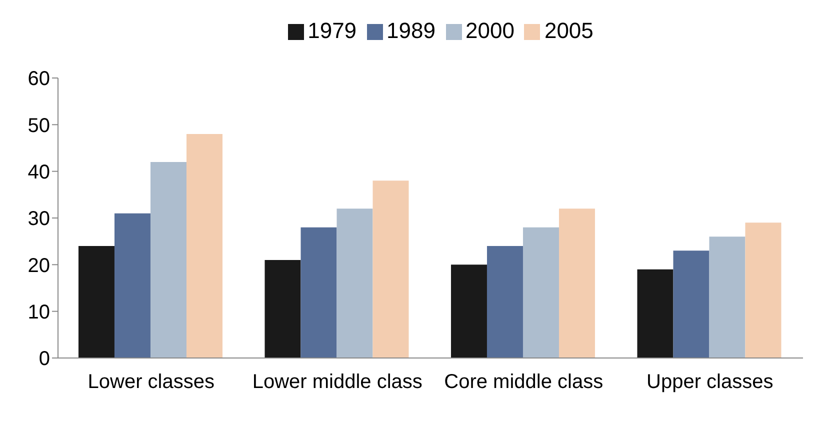 This screenshot has height=443, width=815. I want to click on y-tick-label: 20, so click(39, 265).